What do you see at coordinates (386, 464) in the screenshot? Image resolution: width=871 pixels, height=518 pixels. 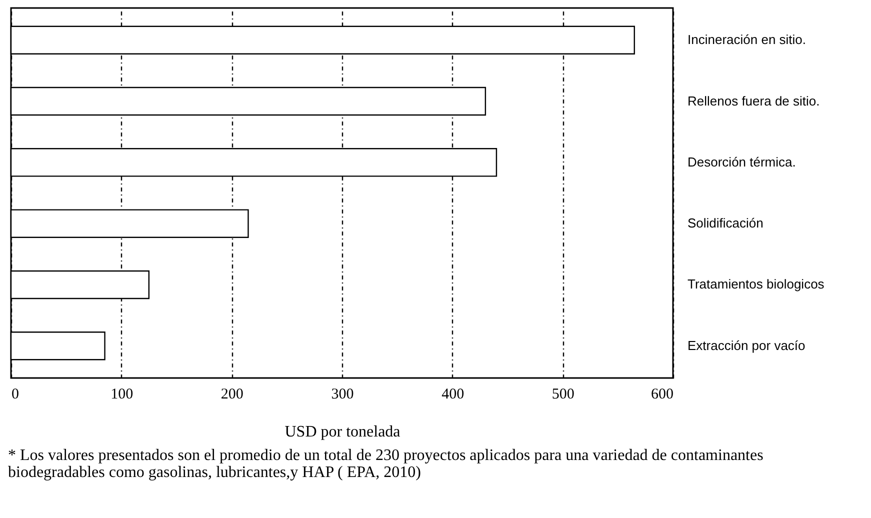 I see `text: * Los valores presentados son el promedio de un total de 230 proyectos aplicados para una variedad de contaminantes biodegradables como gasolinas, lubricantes,y HAP ( EPA, 2010)` at bounding box center [386, 464].